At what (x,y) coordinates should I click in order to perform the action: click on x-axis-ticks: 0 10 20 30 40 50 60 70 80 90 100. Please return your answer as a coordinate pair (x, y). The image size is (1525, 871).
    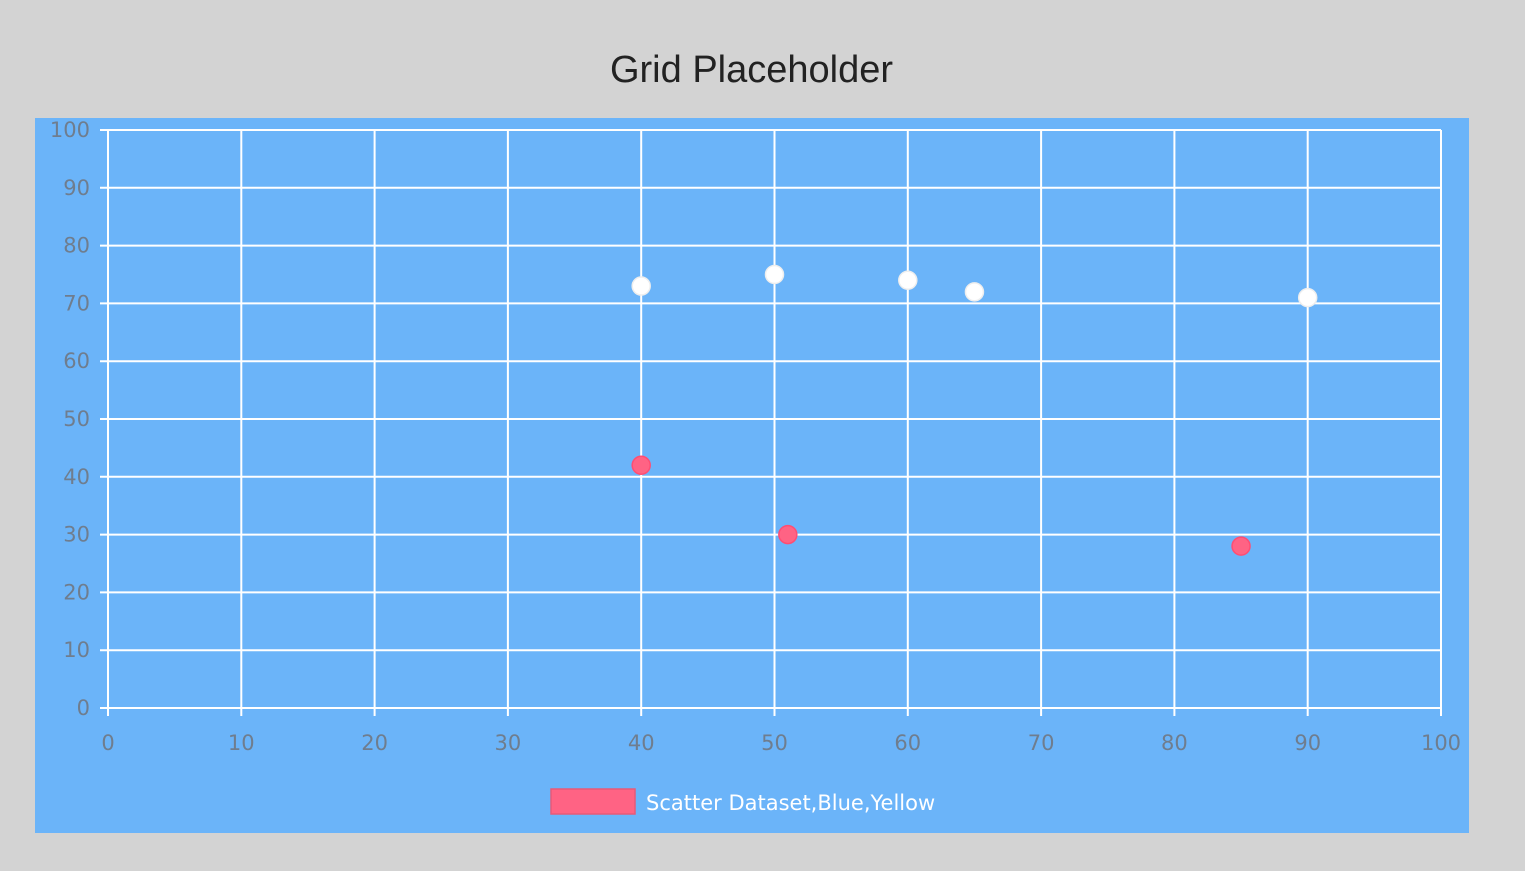
    Looking at the image, I should click on (781, 743).